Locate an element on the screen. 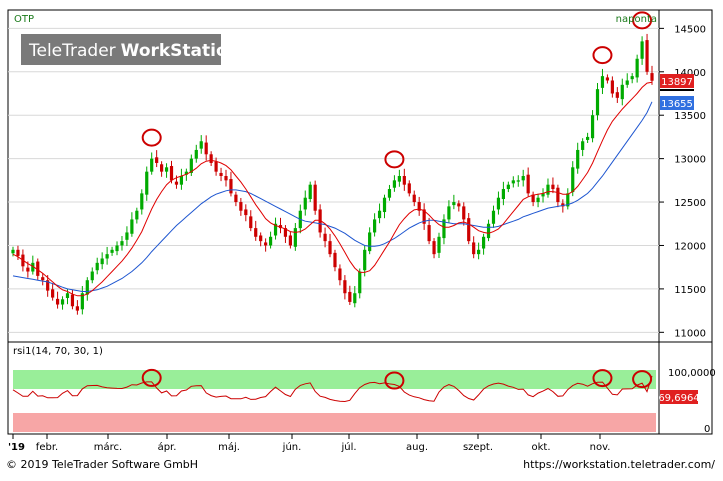  y-tick-label: 11000 is located at coordinates (690, 333).